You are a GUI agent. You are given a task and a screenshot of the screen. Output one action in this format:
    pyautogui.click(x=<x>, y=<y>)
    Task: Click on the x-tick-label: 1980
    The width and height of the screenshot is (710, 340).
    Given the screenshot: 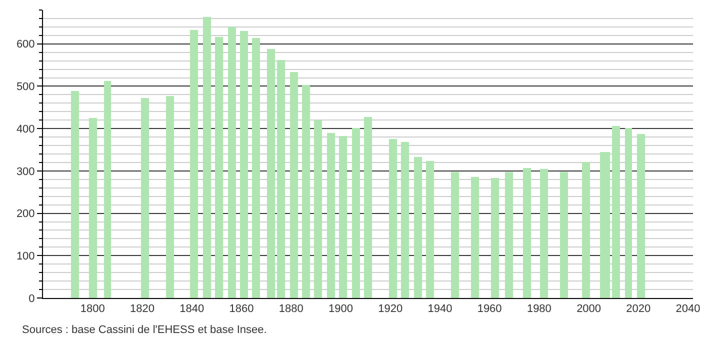 What is the action you would take?
    pyautogui.click(x=539, y=309)
    